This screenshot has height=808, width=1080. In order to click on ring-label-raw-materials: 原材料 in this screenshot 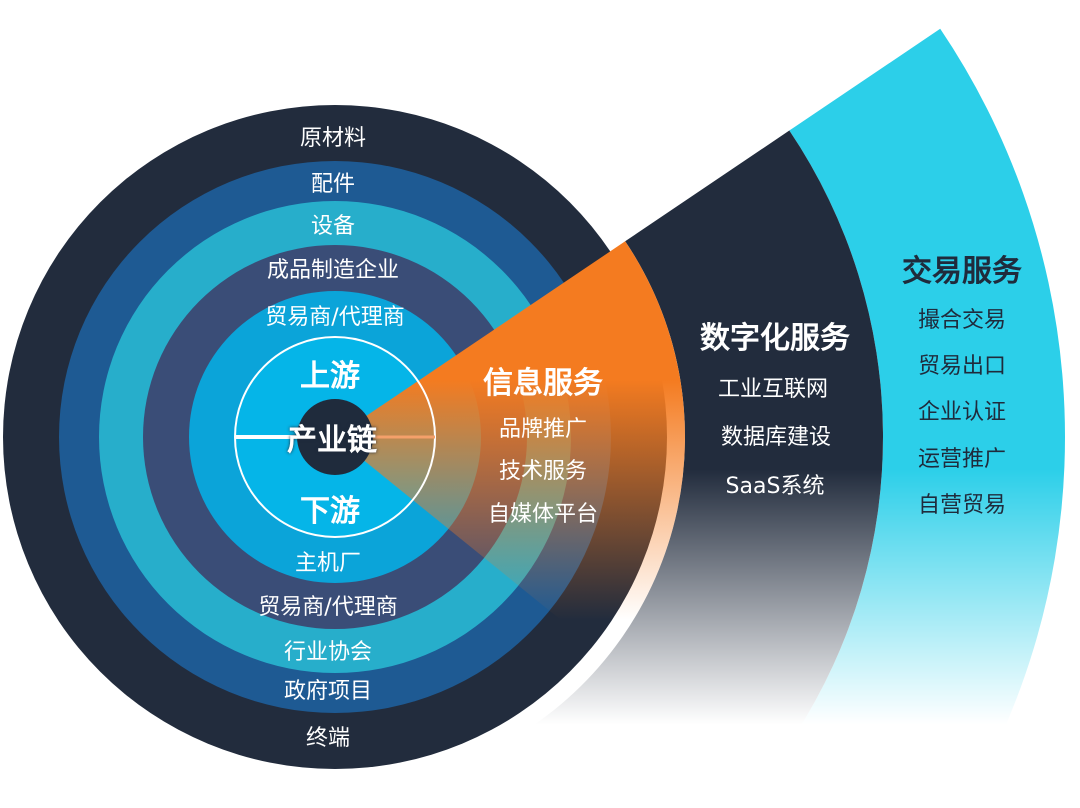, I will do `click(333, 138)`.